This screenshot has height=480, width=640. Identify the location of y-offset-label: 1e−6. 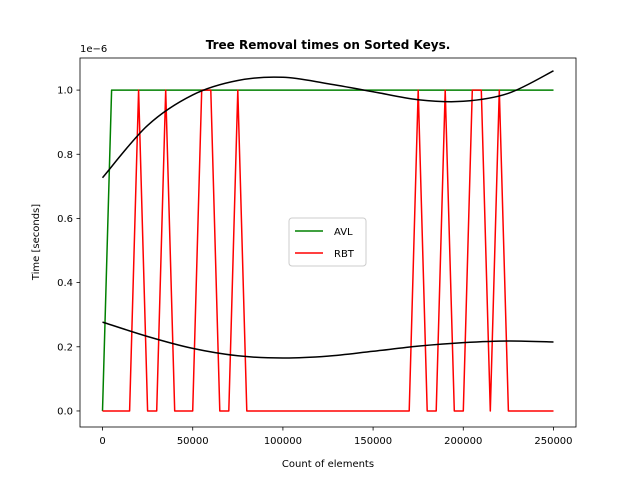
(93, 49).